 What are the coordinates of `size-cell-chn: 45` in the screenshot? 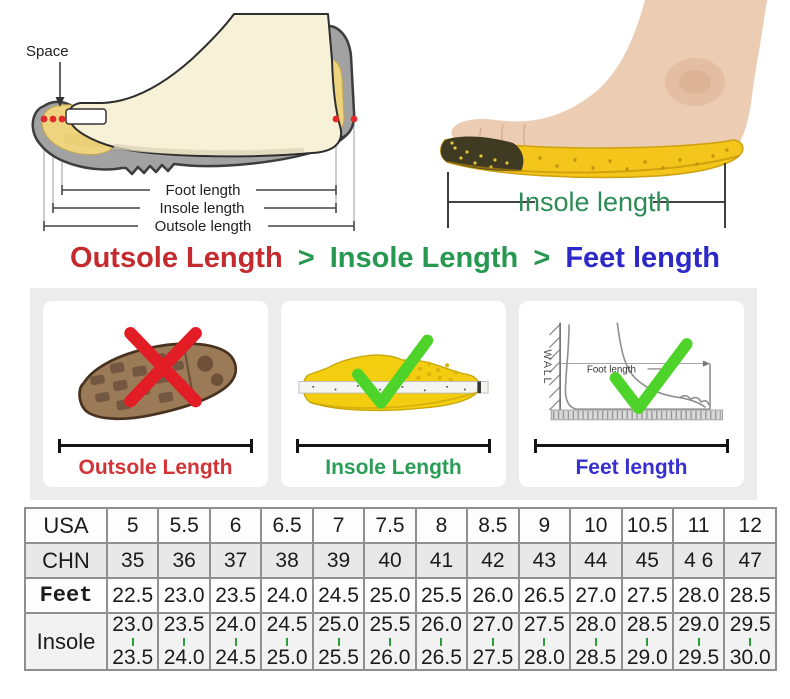 It's located at (647, 560).